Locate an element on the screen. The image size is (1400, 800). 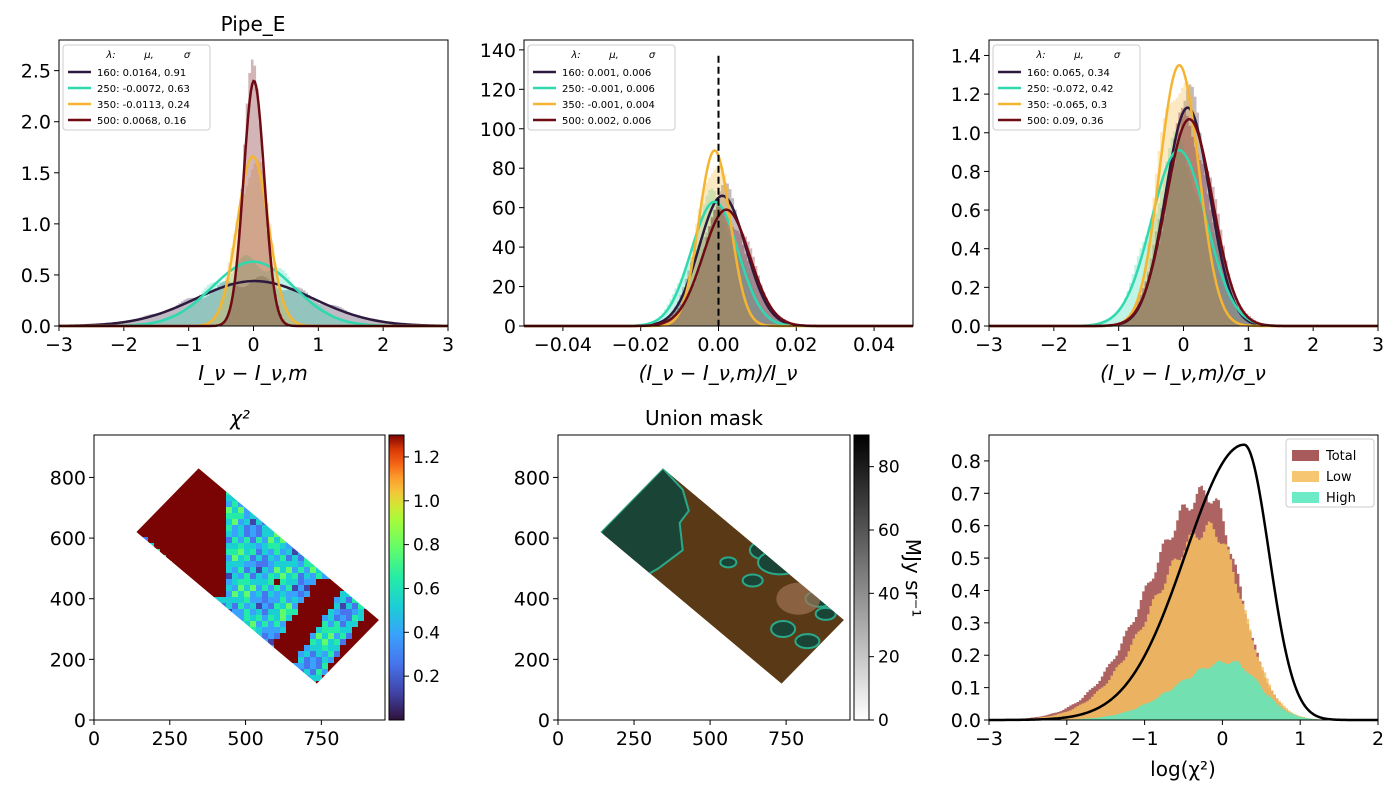
x-tick-label: −3 is located at coordinates (59, 345).